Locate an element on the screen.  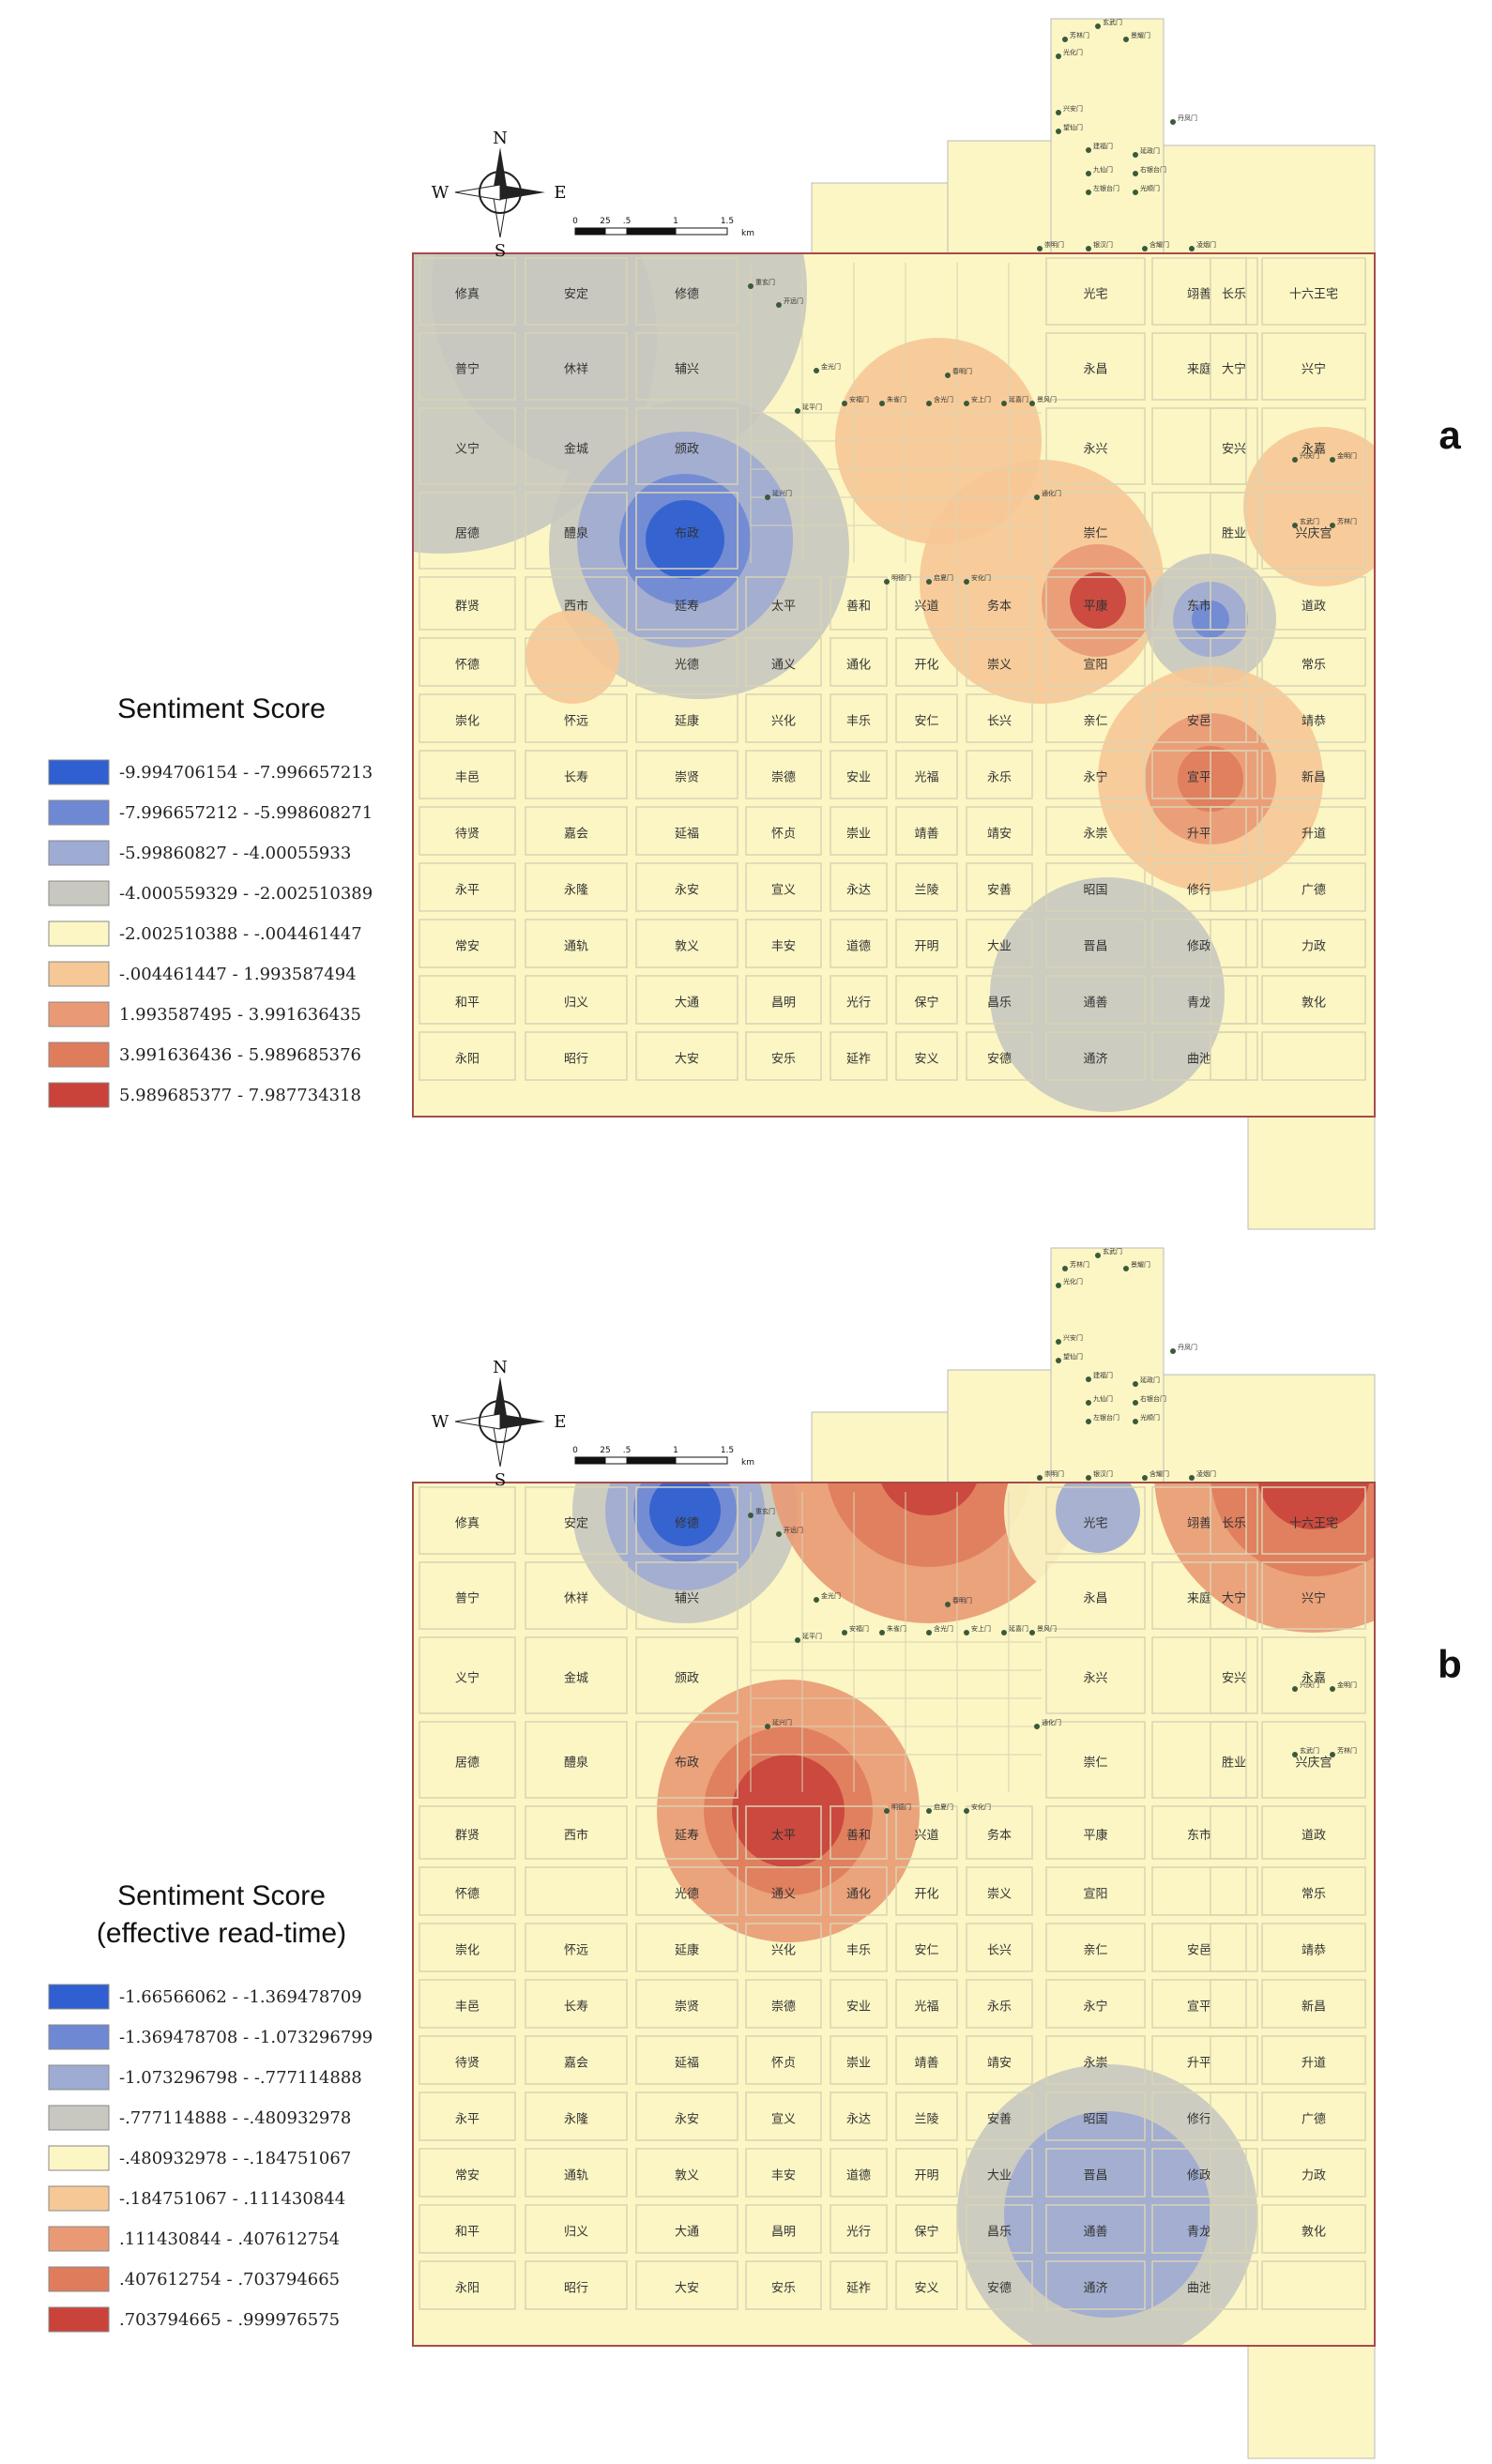
ward-label: 敦化 is located at coordinates (1314, 2233).